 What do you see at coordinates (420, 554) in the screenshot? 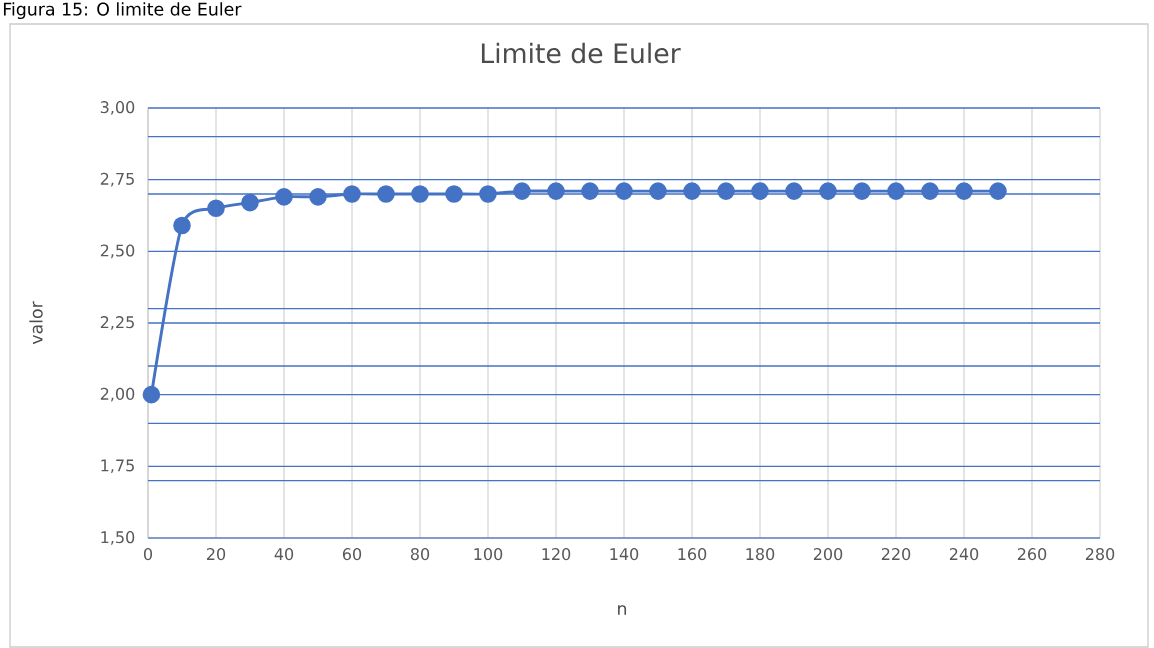
I see `x-tick-label: 80` at bounding box center [420, 554].